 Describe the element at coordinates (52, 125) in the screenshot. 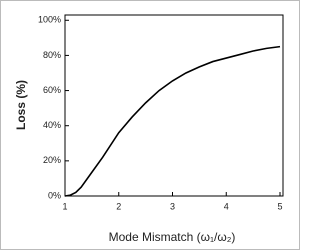

I see `y-tick-label: 40%` at that location.